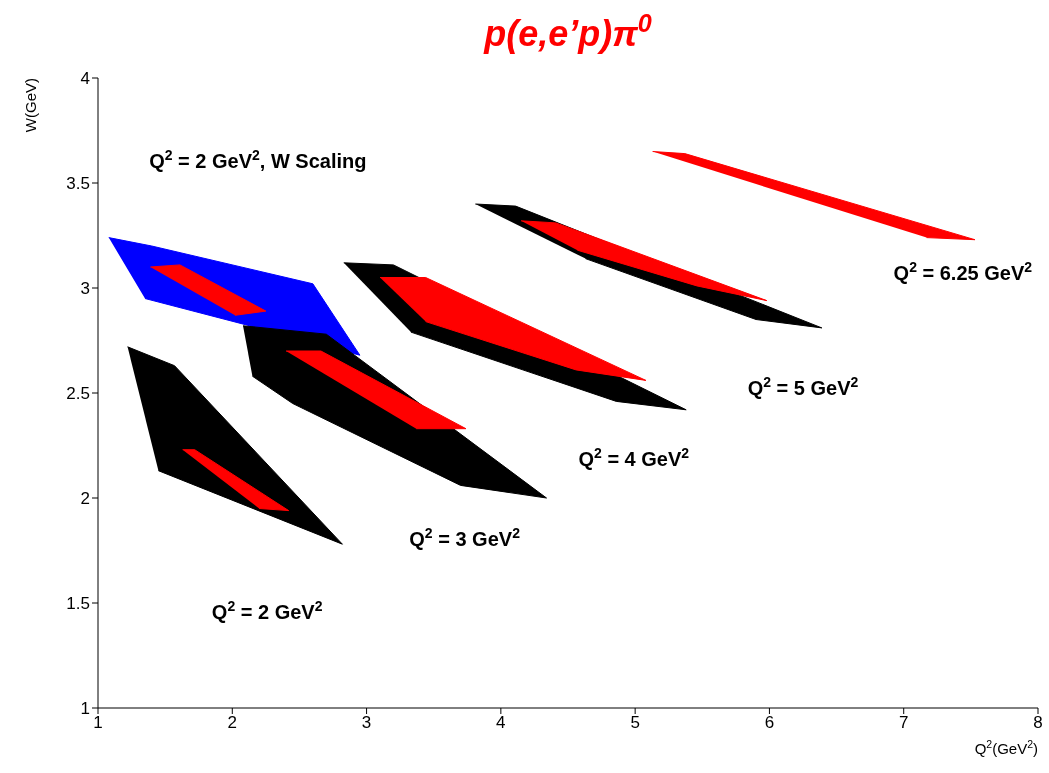 The image size is (1049, 773). I want to click on x-tick-label: 2, so click(232, 723).